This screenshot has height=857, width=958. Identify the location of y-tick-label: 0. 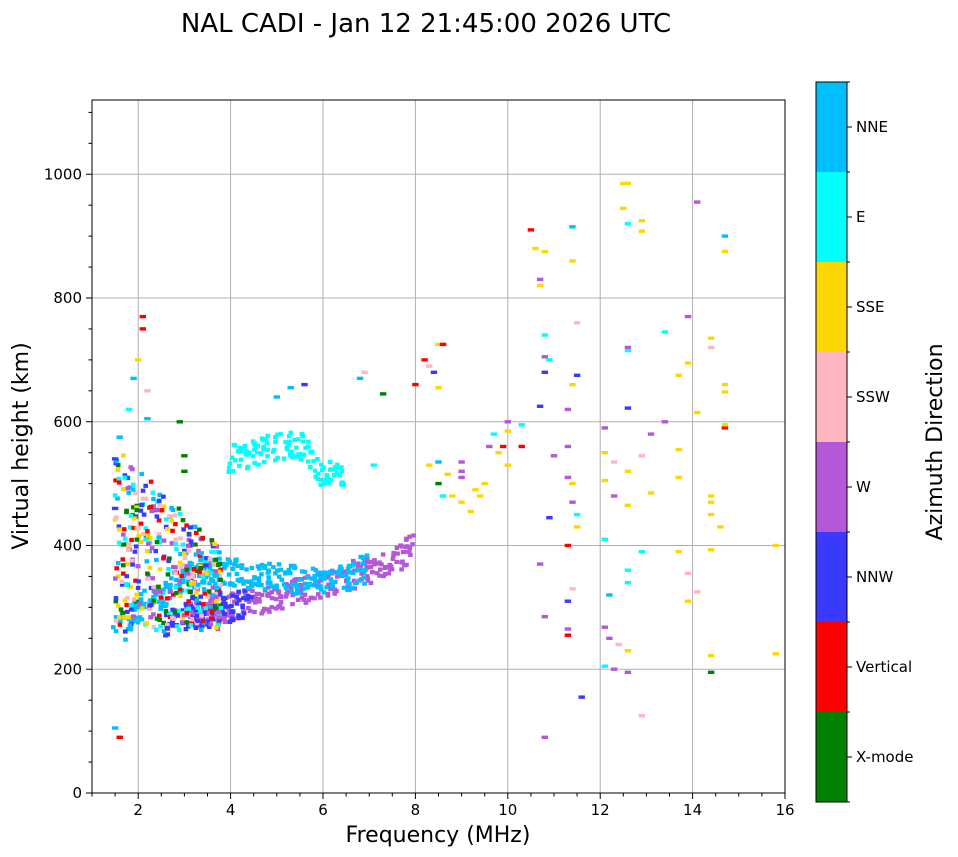
(77, 793).